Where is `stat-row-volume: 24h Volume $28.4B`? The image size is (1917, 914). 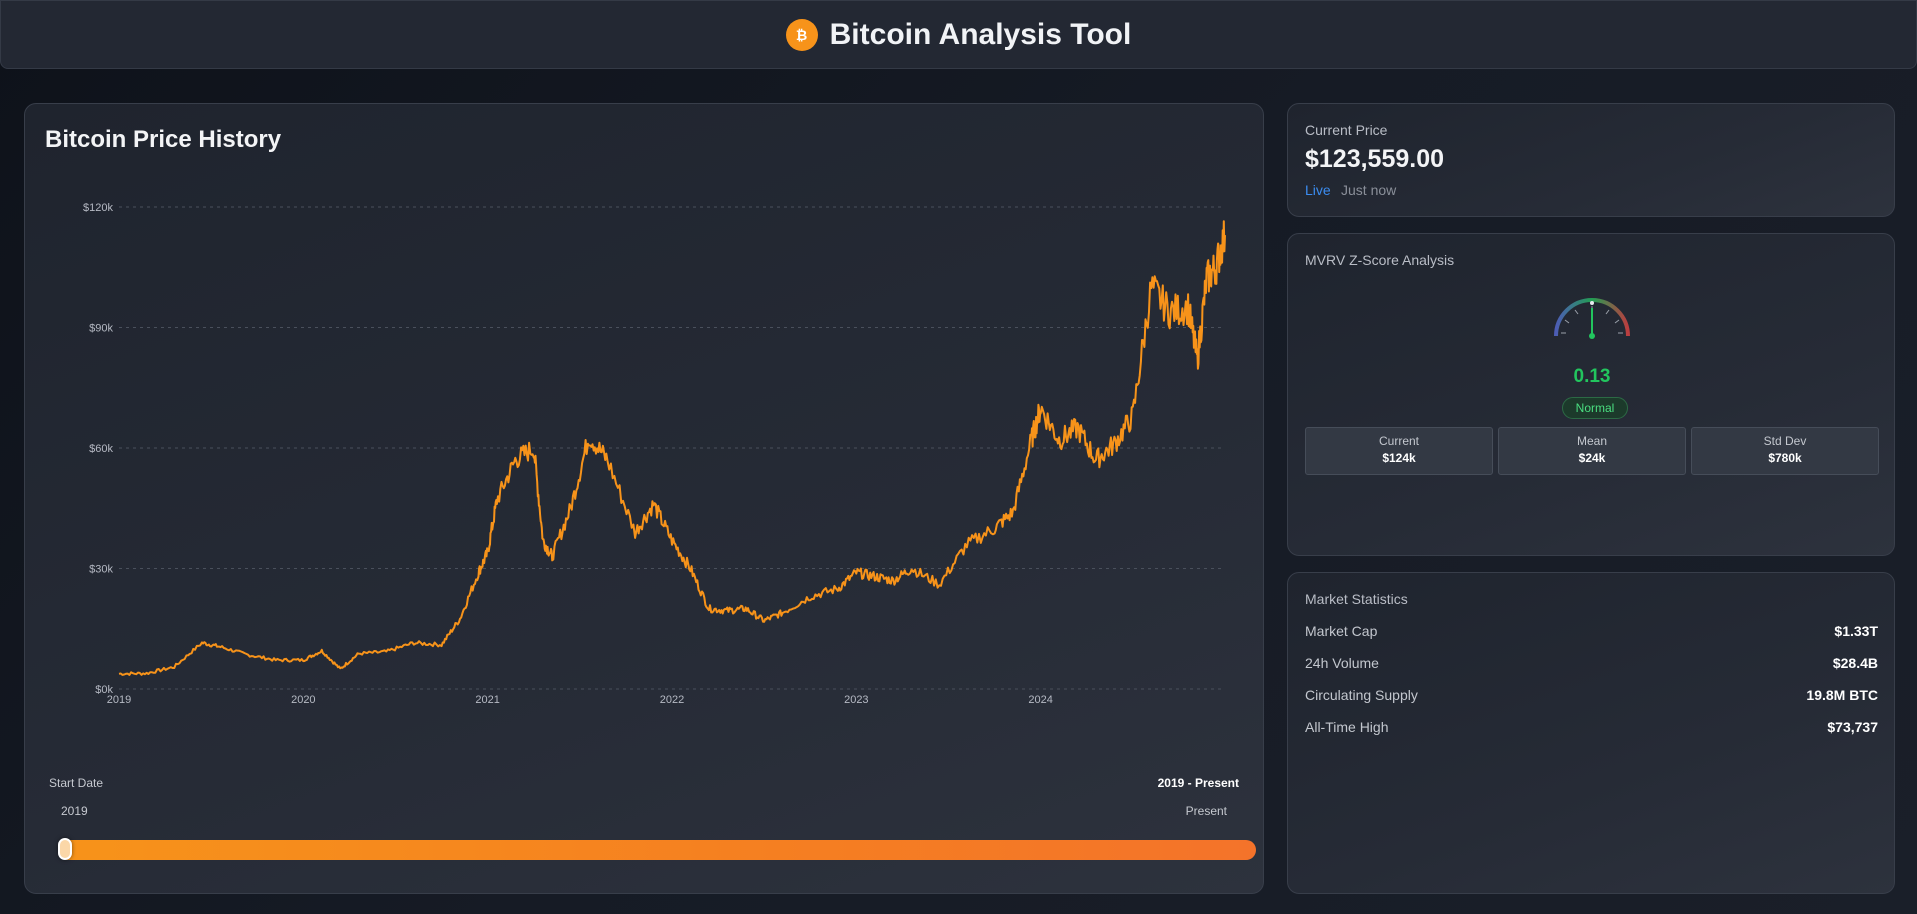
stat-row-volume: 24h Volume $28.4B is located at coordinates (1591, 663).